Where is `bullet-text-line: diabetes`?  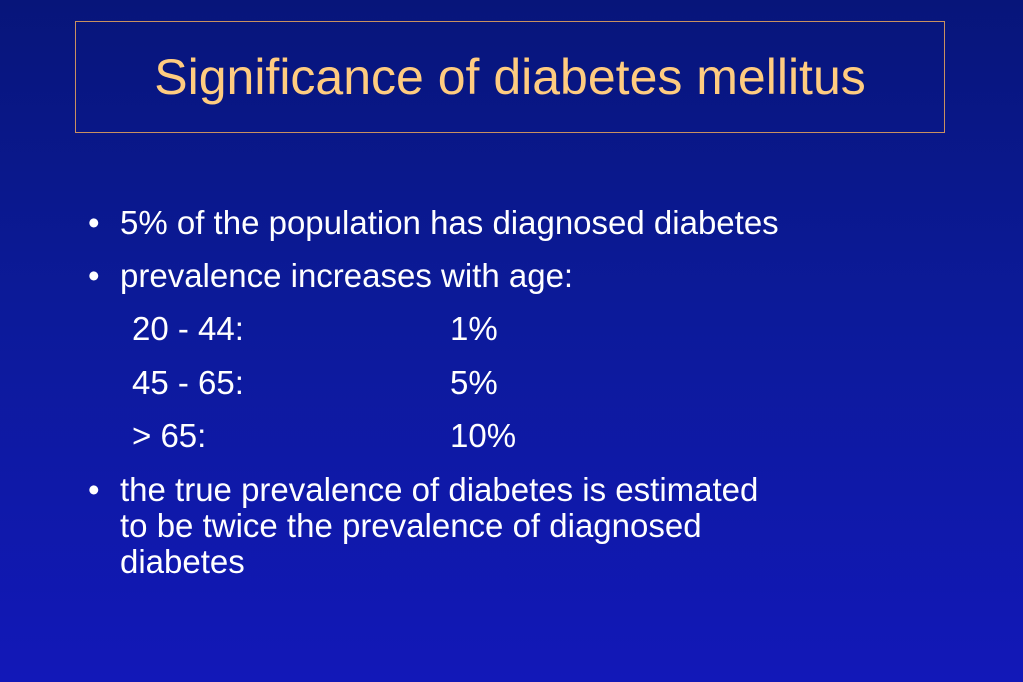
bullet-text-line: diabetes is located at coordinates (182, 561).